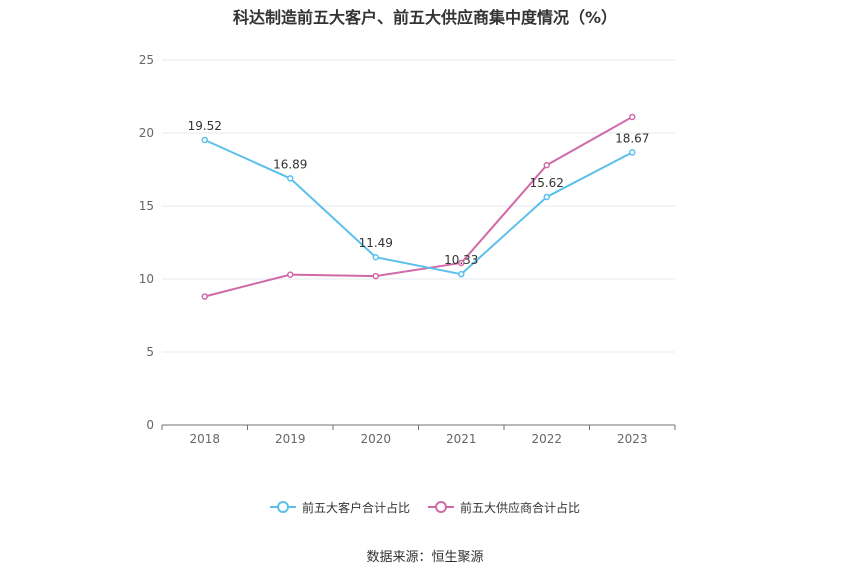 This screenshot has width=850, height=574. Describe the element at coordinates (375, 439) in the screenshot. I see `x-tick-label: 2020` at that location.